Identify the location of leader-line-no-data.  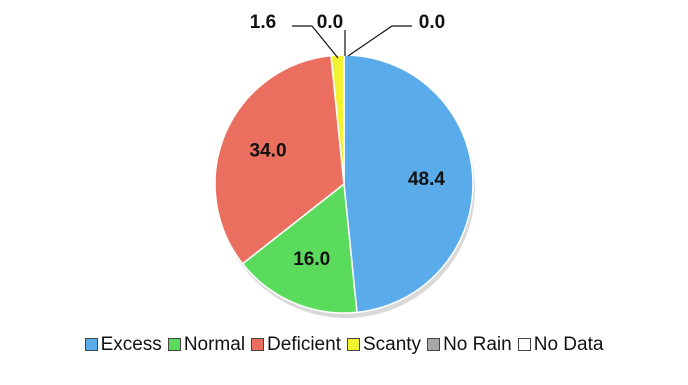
(379, 41).